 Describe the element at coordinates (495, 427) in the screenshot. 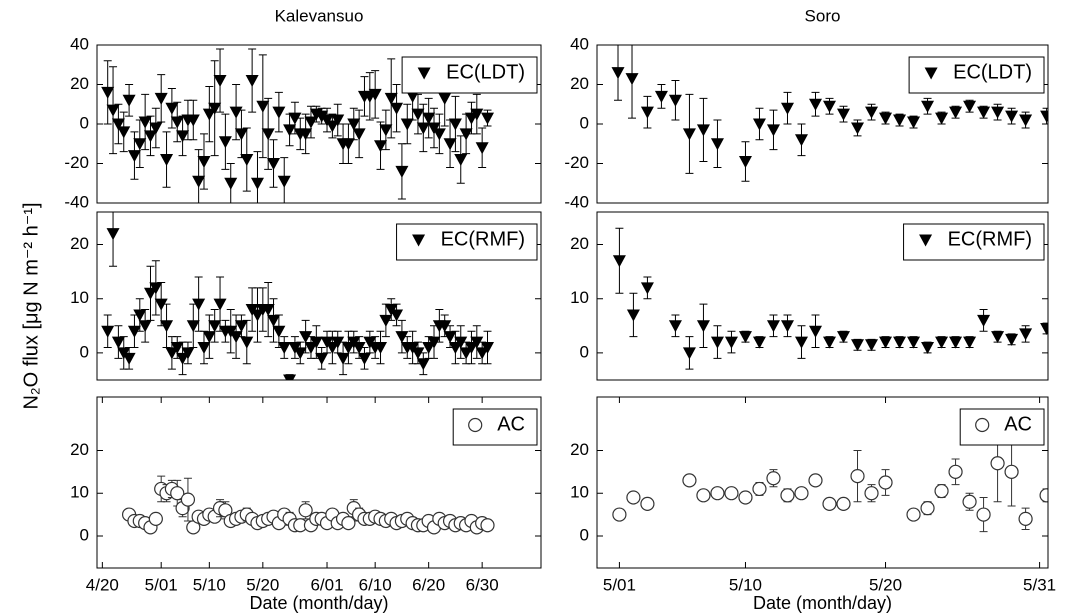

I see `legend-box` at that location.